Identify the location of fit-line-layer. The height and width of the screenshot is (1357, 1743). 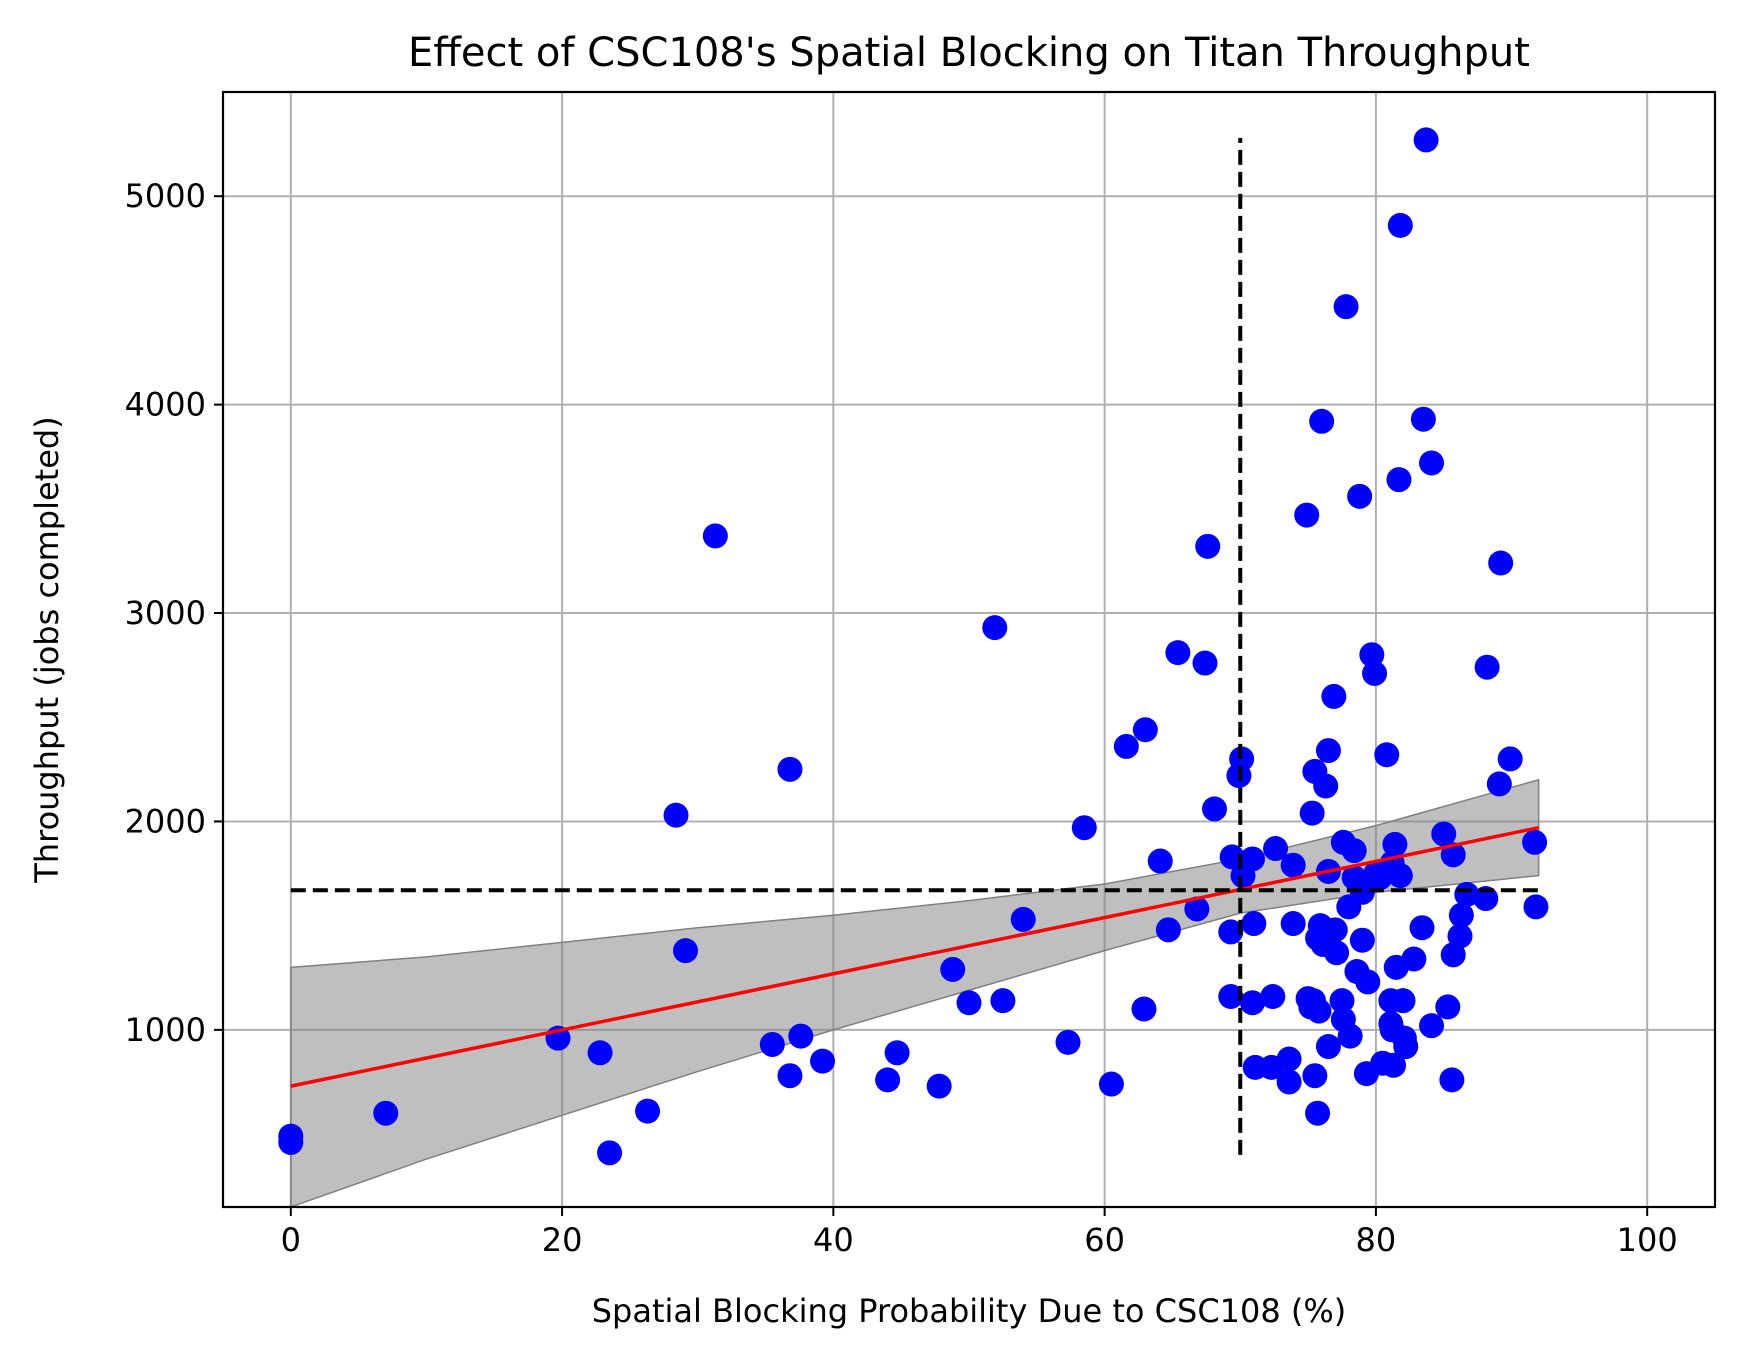
(915, 956).